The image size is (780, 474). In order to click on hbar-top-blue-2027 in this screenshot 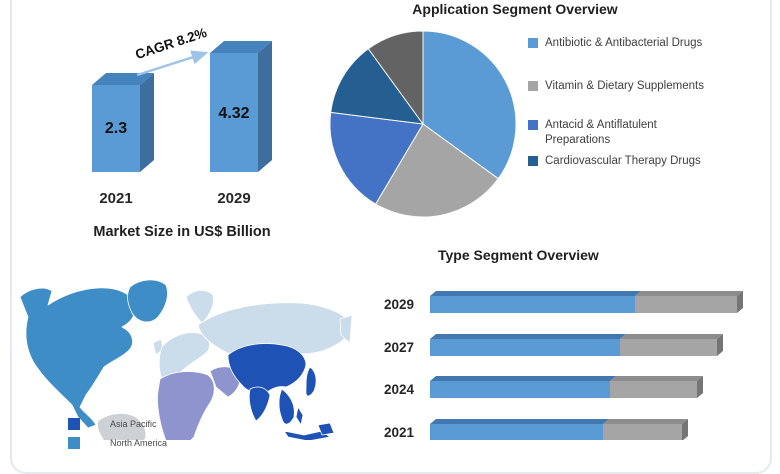, I will do `click(528, 336)`.